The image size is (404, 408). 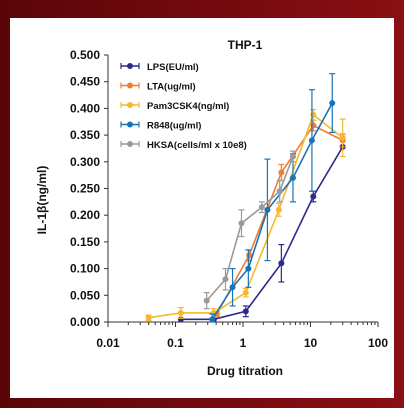 I want to click on y-tick-label: 0.250, so click(x=85, y=189).